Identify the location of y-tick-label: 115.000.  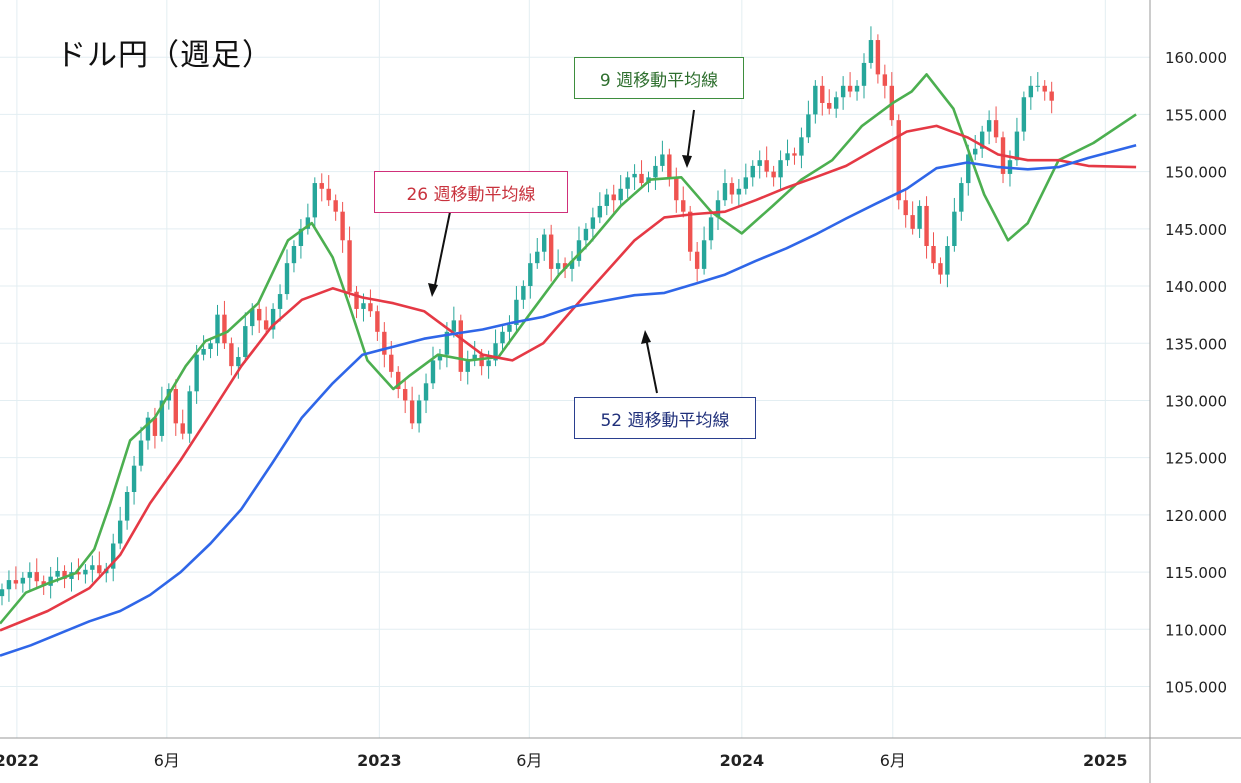
(1196, 573).